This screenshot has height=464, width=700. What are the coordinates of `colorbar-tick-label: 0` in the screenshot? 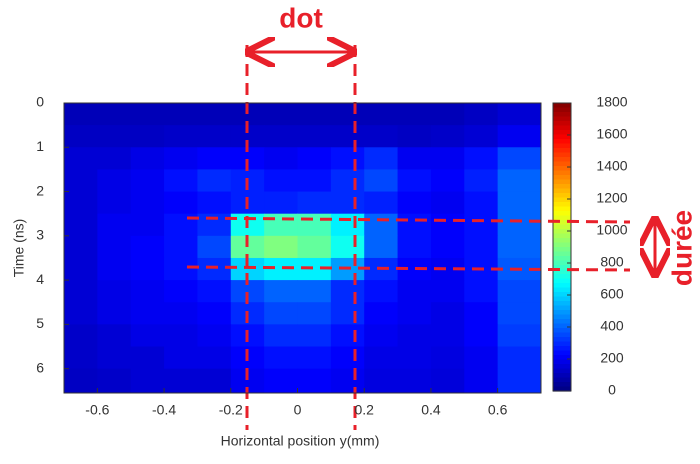 It's located at (612, 390).